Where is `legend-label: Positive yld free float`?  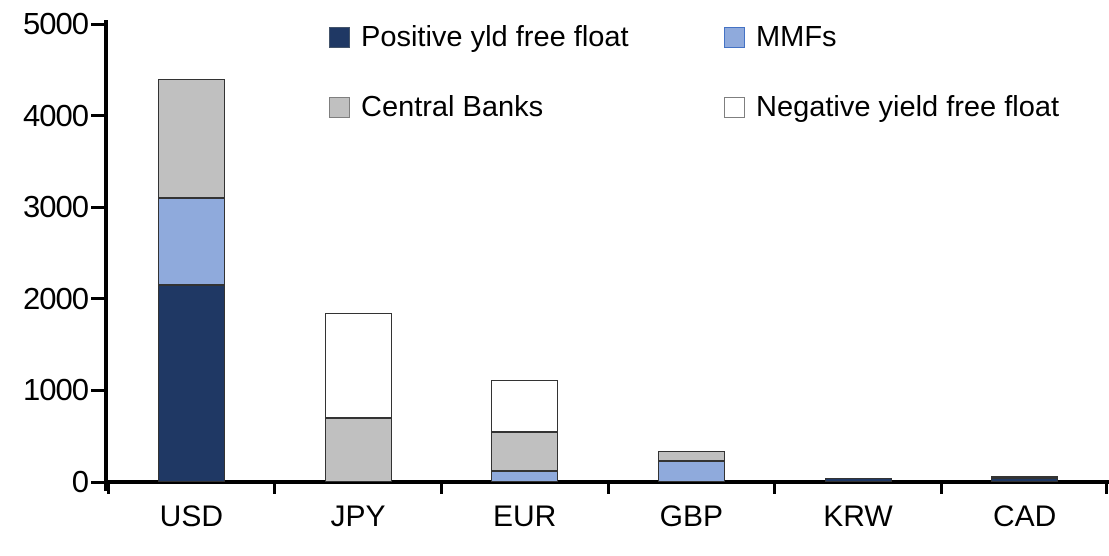 legend-label: Positive yld free float is located at coordinates (495, 37).